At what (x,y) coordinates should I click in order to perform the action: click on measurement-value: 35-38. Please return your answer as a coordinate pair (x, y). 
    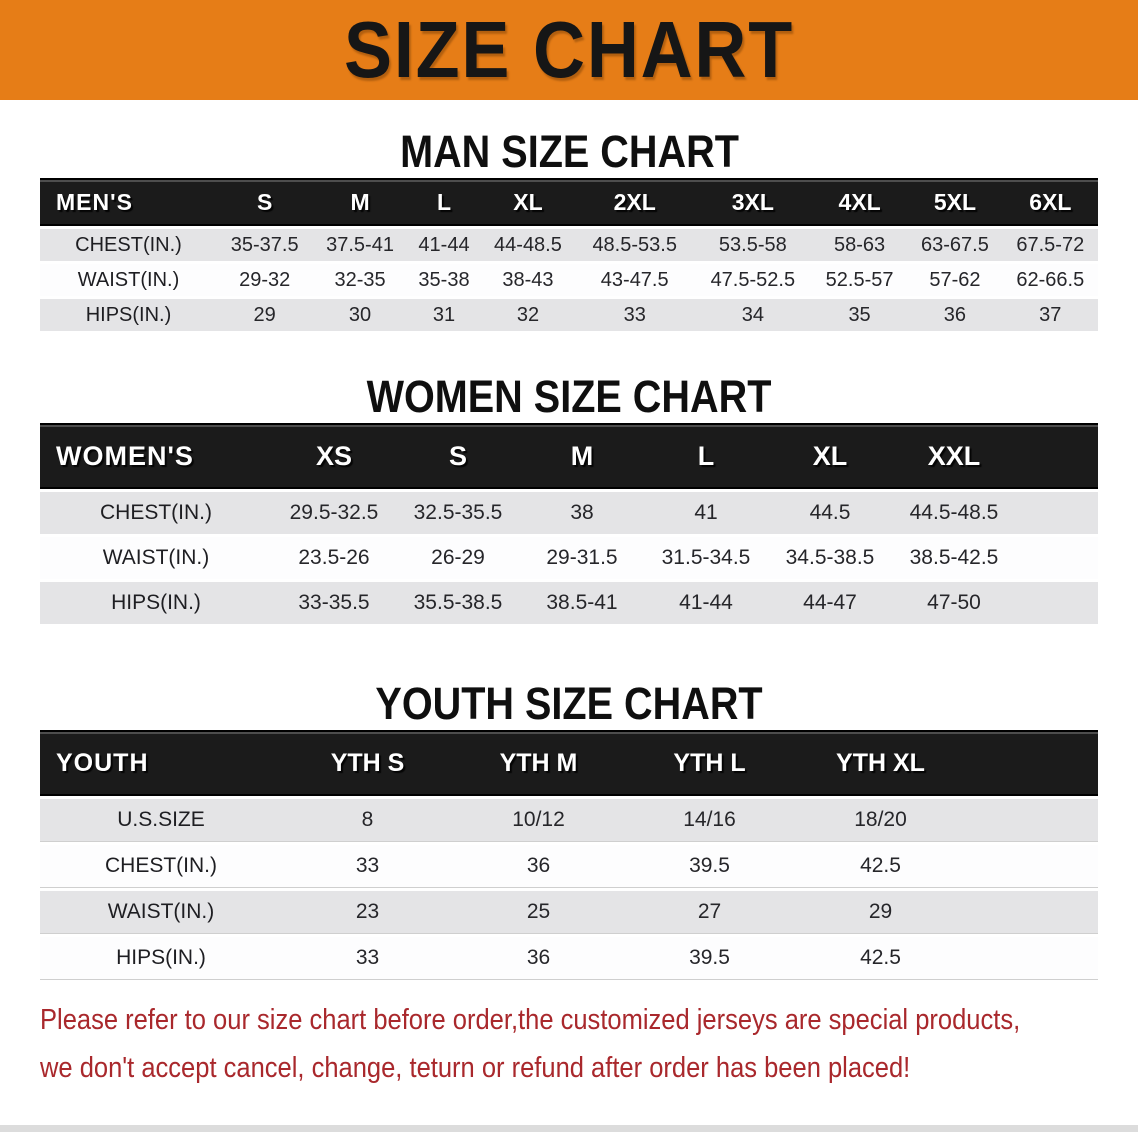
    Looking at the image, I should click on (444, 278).